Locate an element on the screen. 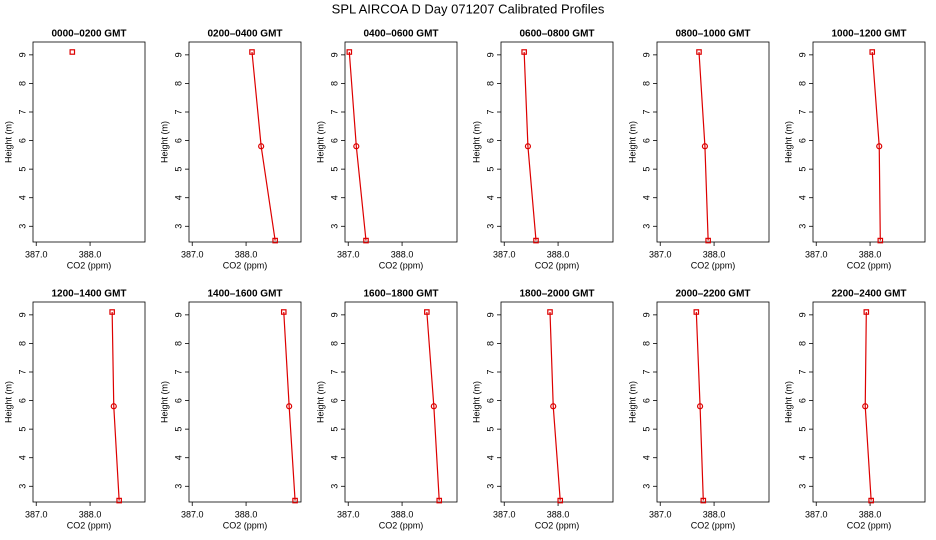  panel-title: 0000–0200 GMT is located at coordinates (88, 34).